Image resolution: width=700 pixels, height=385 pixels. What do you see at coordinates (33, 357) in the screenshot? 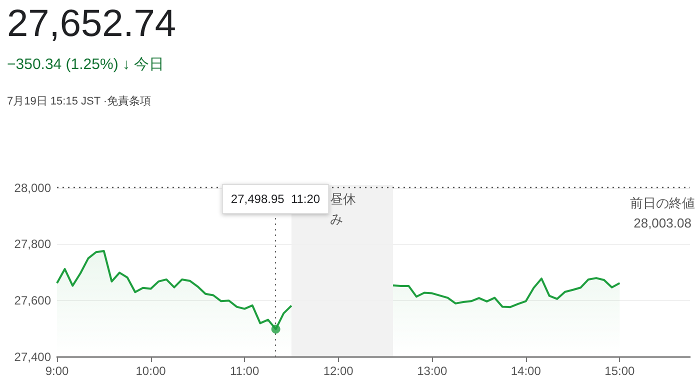
I see `y-tick-label: 27,400` at bounding box center [33, 357].